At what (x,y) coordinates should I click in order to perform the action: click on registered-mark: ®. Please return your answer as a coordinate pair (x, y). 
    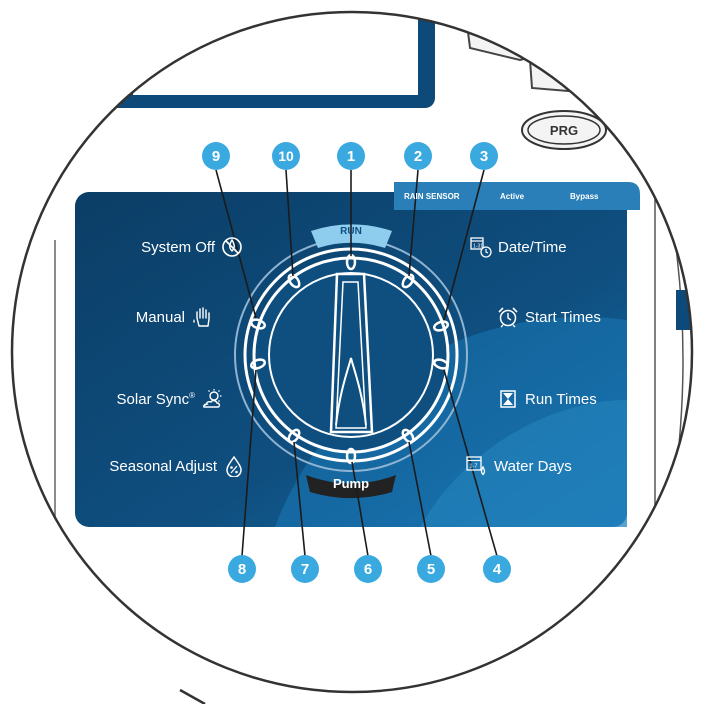
    Looking at the image, I should click on (192, 395).